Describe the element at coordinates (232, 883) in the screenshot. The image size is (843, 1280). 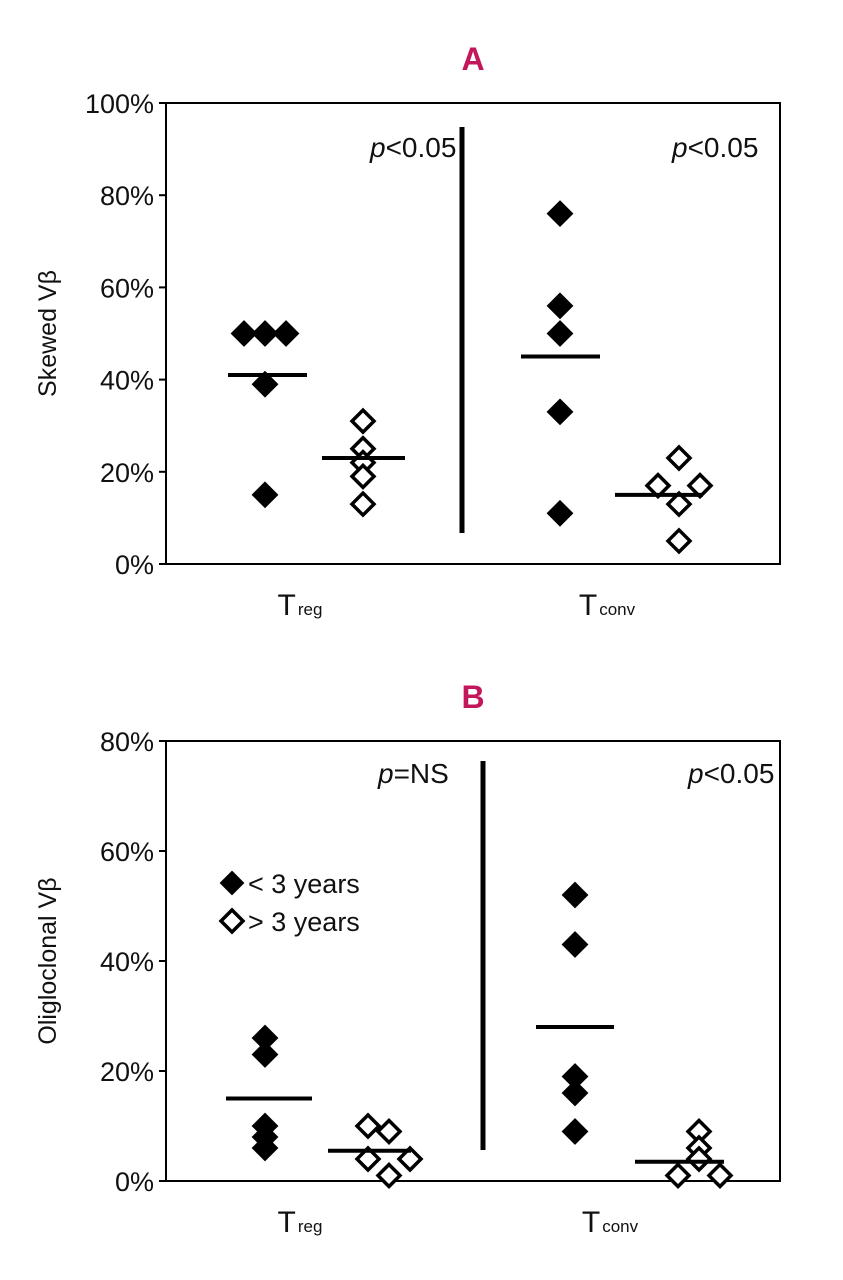
I see `legend-marker-filled` at that location.